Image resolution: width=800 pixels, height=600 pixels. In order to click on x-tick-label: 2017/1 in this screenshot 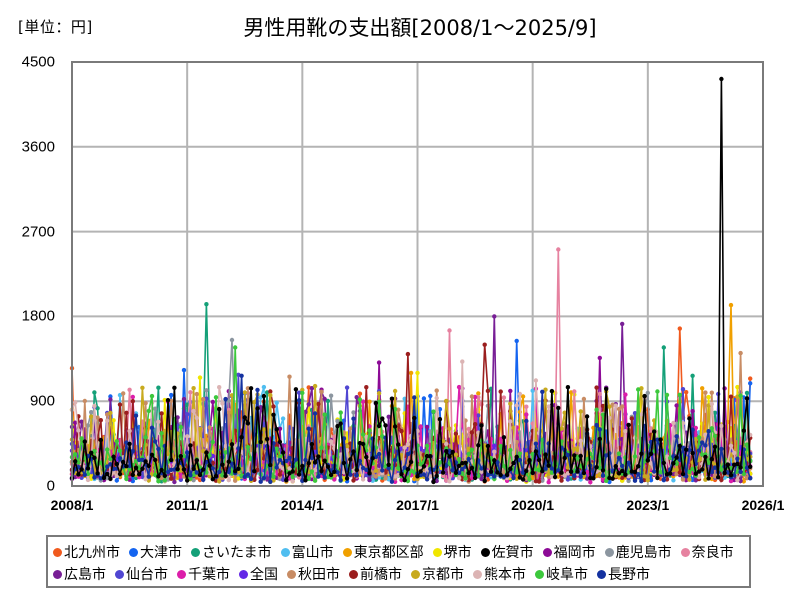, I will do `click(417, 505)`.